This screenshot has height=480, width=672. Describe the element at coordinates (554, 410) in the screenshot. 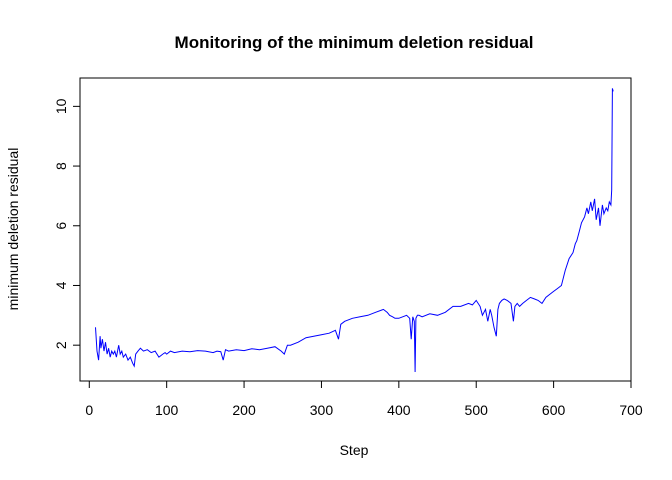

I see `x-tick-label: 600` at that location.